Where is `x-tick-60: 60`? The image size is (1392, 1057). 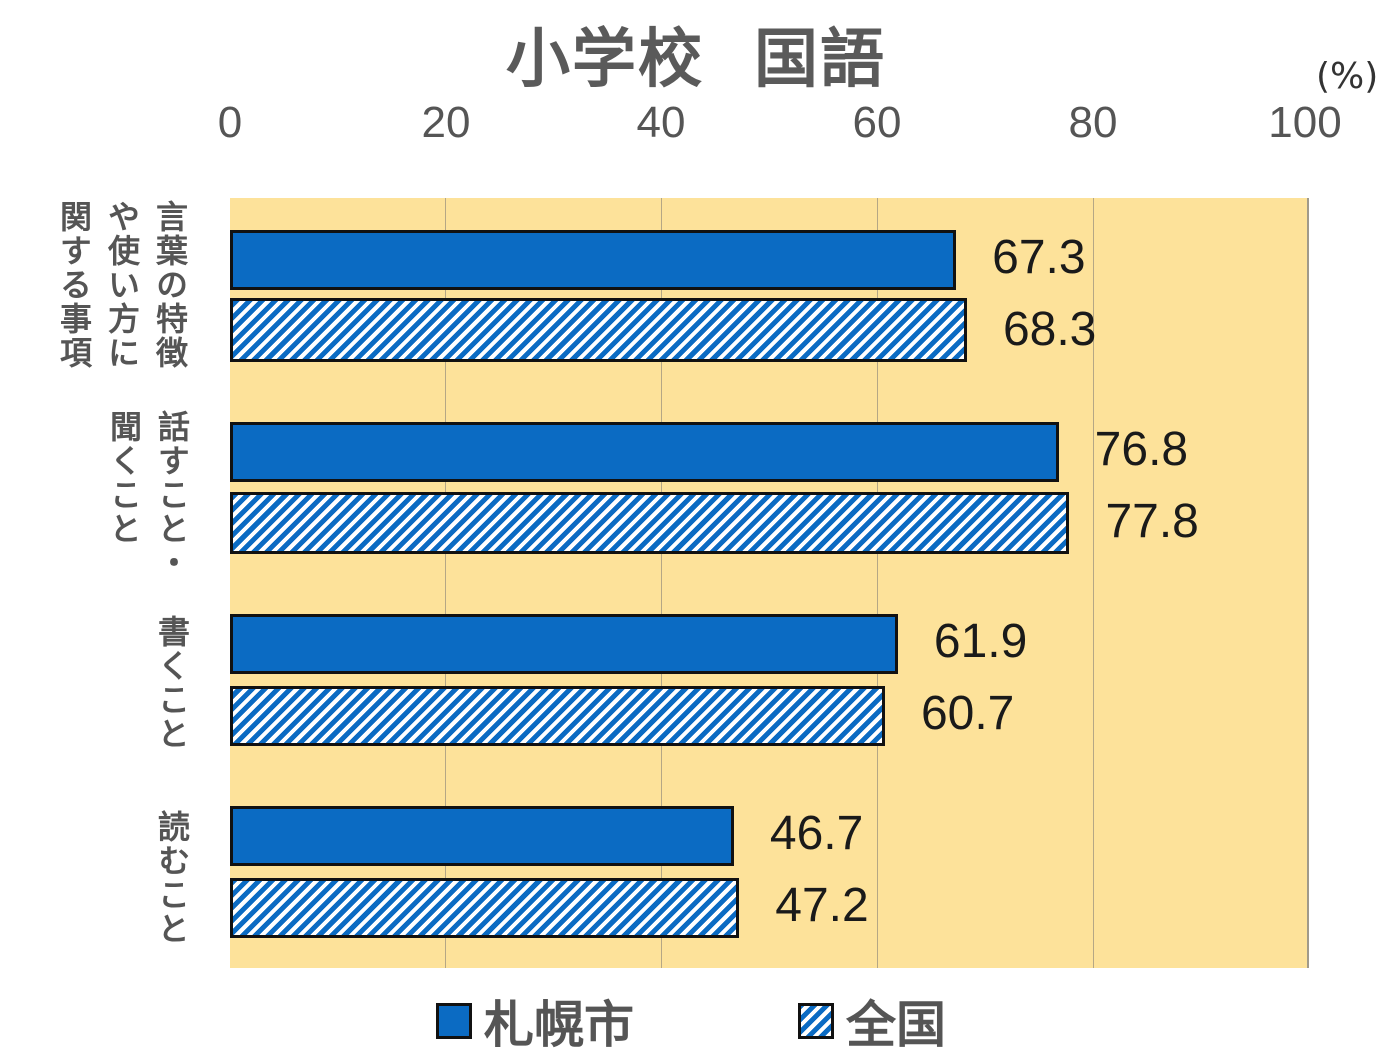 x-tick-60: 60 is located at coordinates (877, 122).